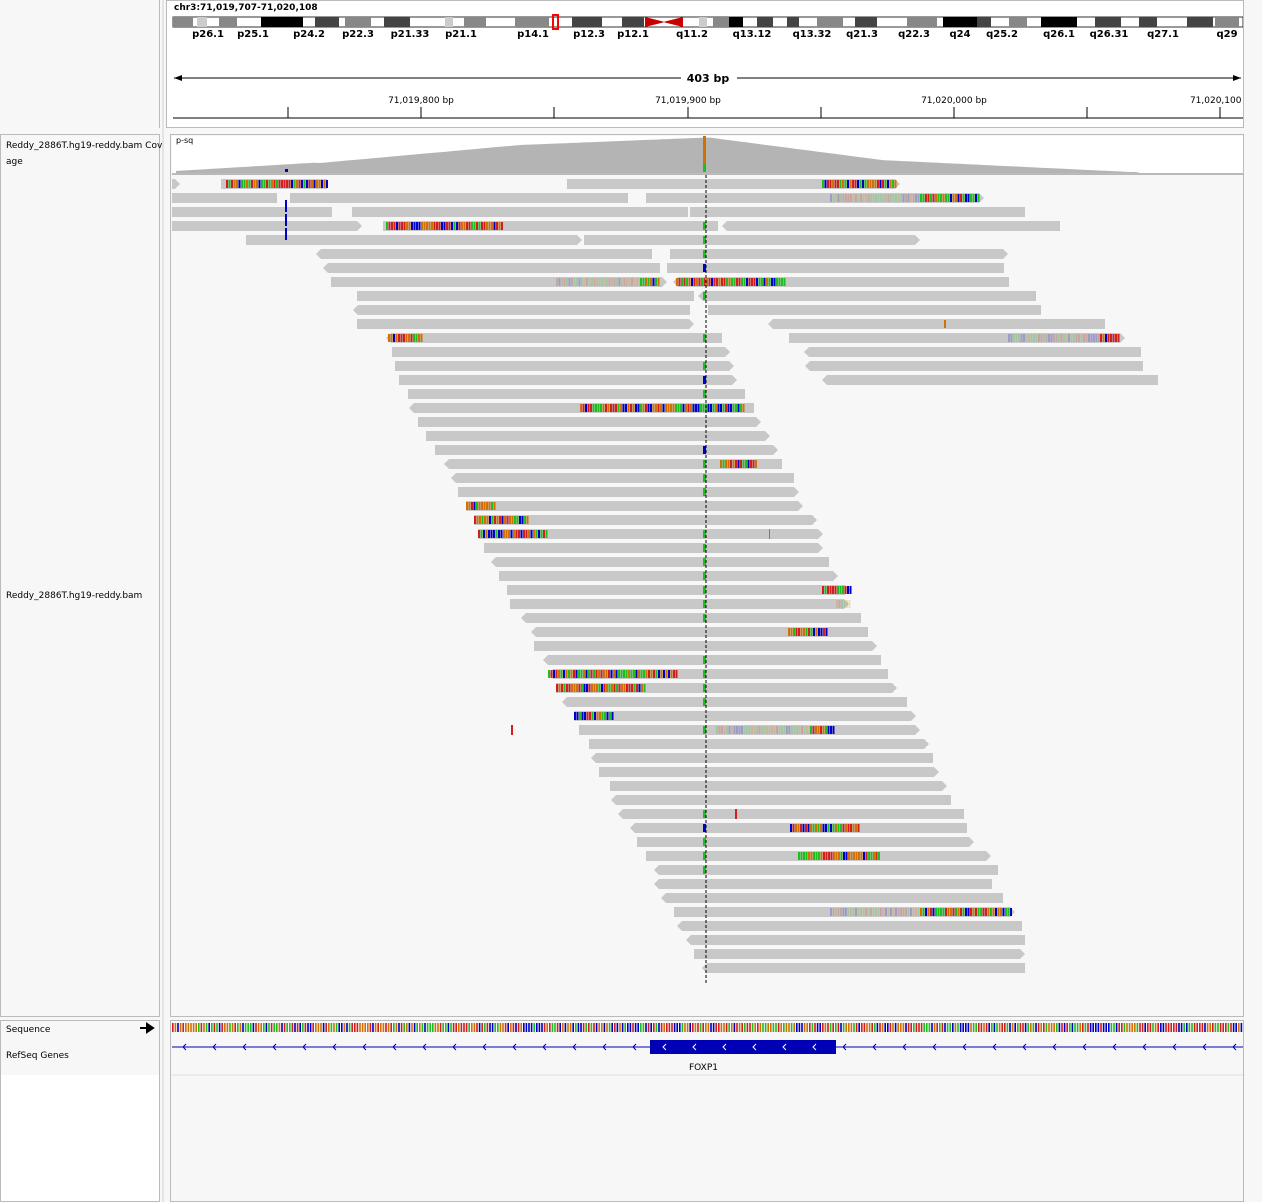 The height and width of the screenshot is (1202, 1262). I want to click on alignment-track-name: Reddy_2886T.hg19-reddy.bam, so click(74, 596).